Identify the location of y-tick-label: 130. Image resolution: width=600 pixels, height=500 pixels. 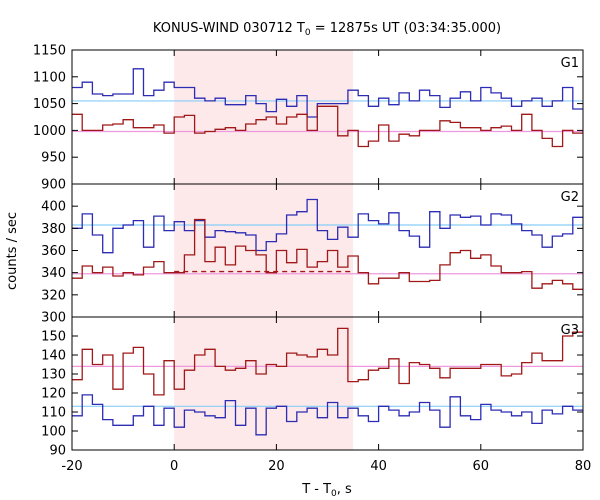
(53, 375).